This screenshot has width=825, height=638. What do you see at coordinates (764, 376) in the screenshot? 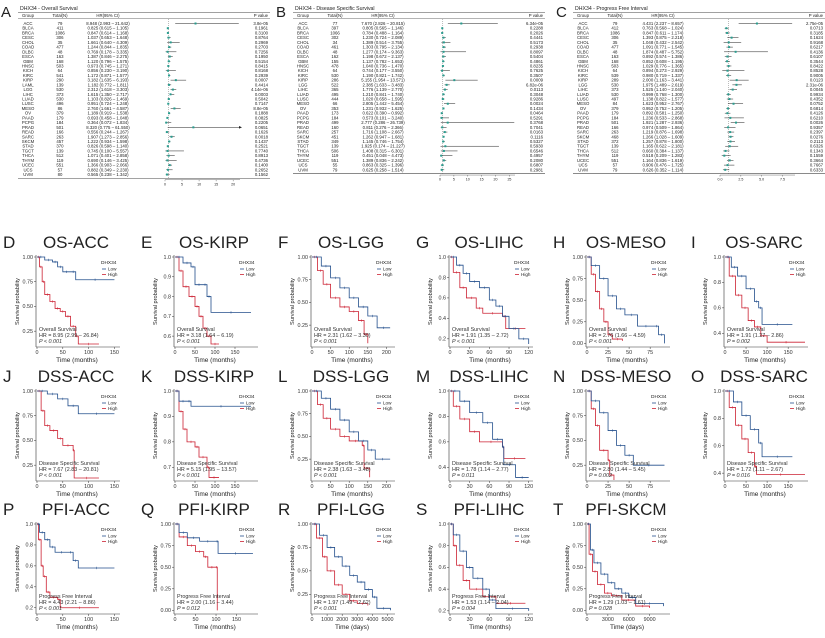
I see `panel-title: DSS-SARC` at bounding box center [764, 376].